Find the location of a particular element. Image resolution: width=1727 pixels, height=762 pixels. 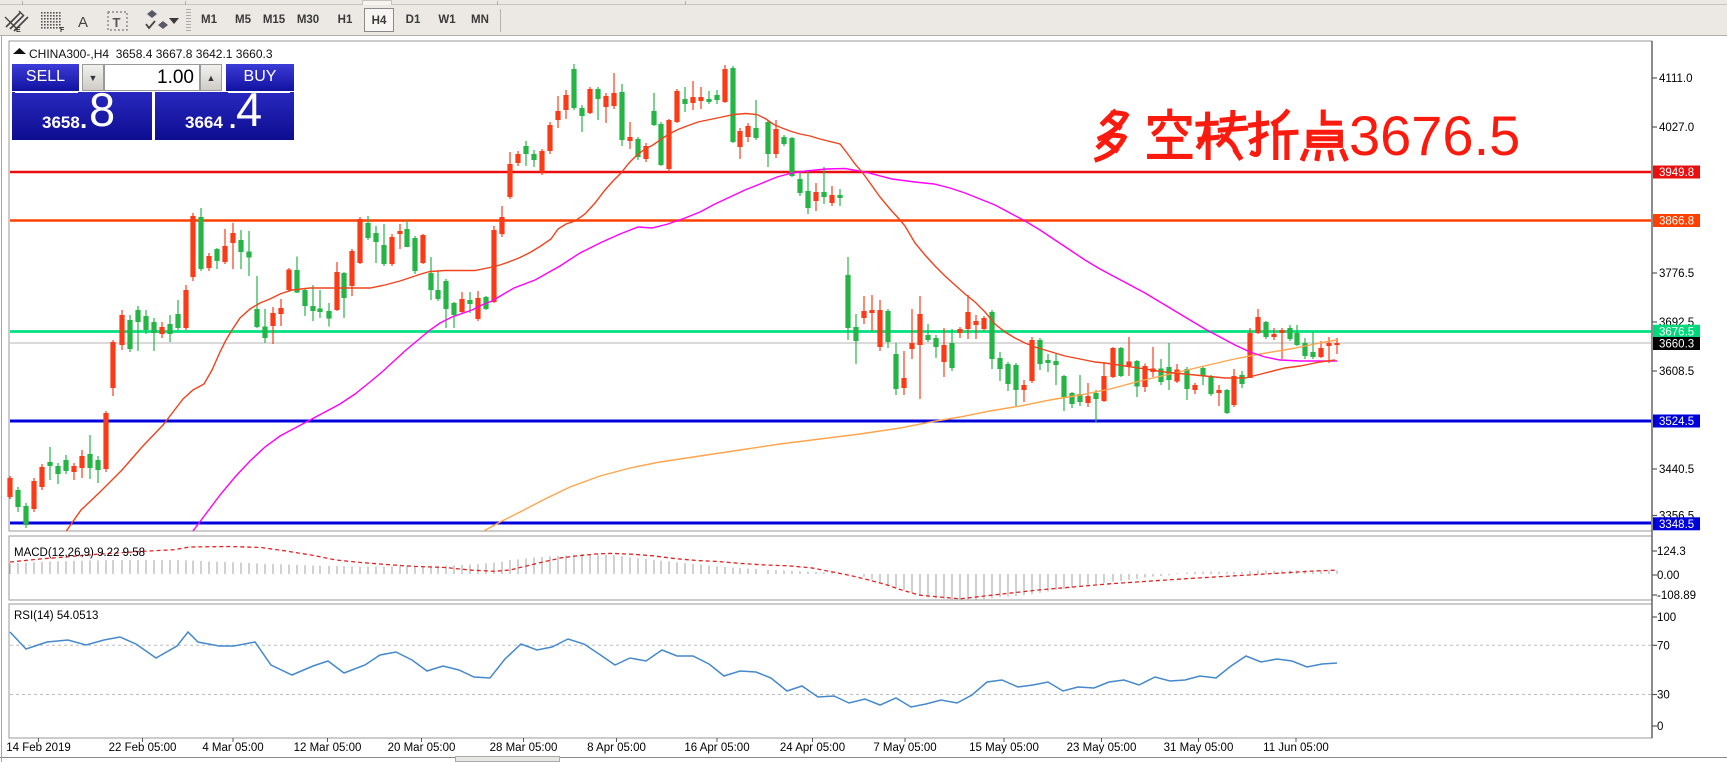

svg-text: 31 May 05:00 is located at coordinates (1199, 748).